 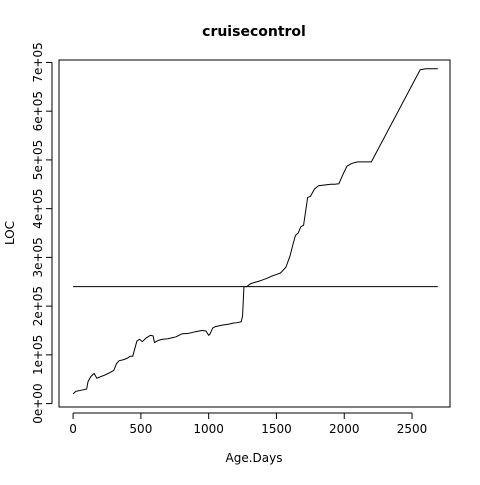 I want to click on y-tick-label: 5e+05, so click(x=38, y=160).